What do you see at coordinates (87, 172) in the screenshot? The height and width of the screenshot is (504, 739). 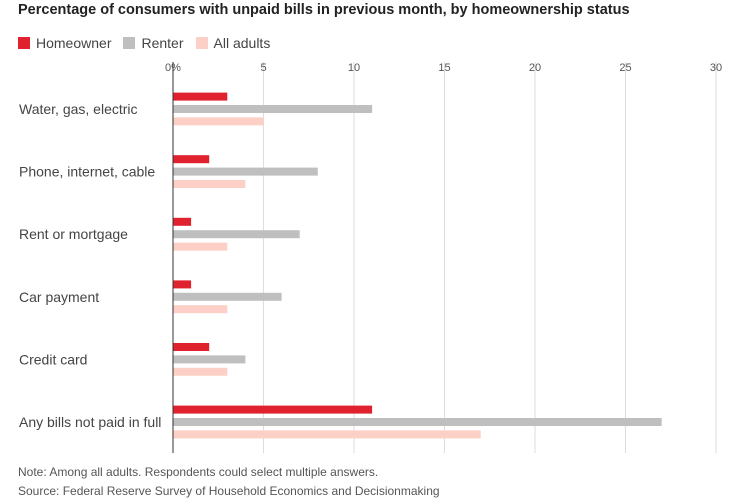 I see `category-label: Phone, internet, cable` at bounding box center [87, 172].